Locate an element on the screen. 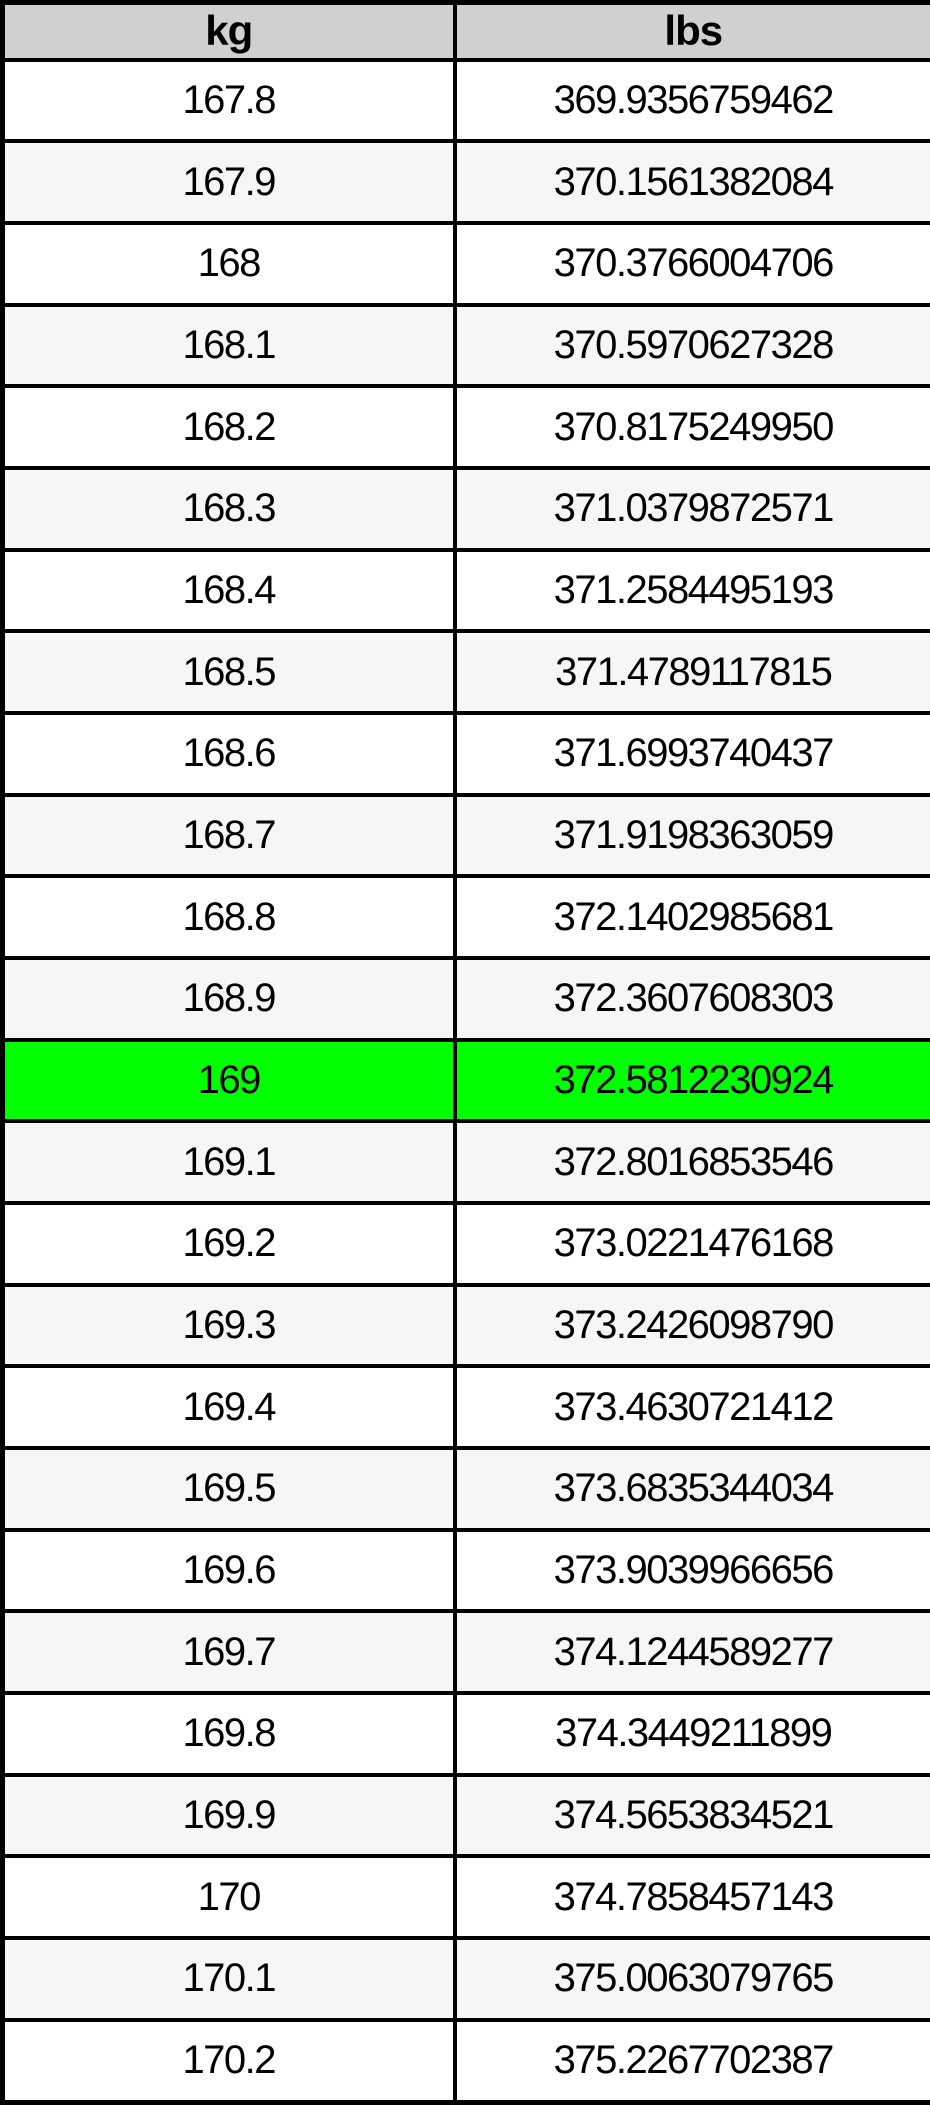  table-row: 168.4 371.2584495193 is located at coordinates (465, 590).